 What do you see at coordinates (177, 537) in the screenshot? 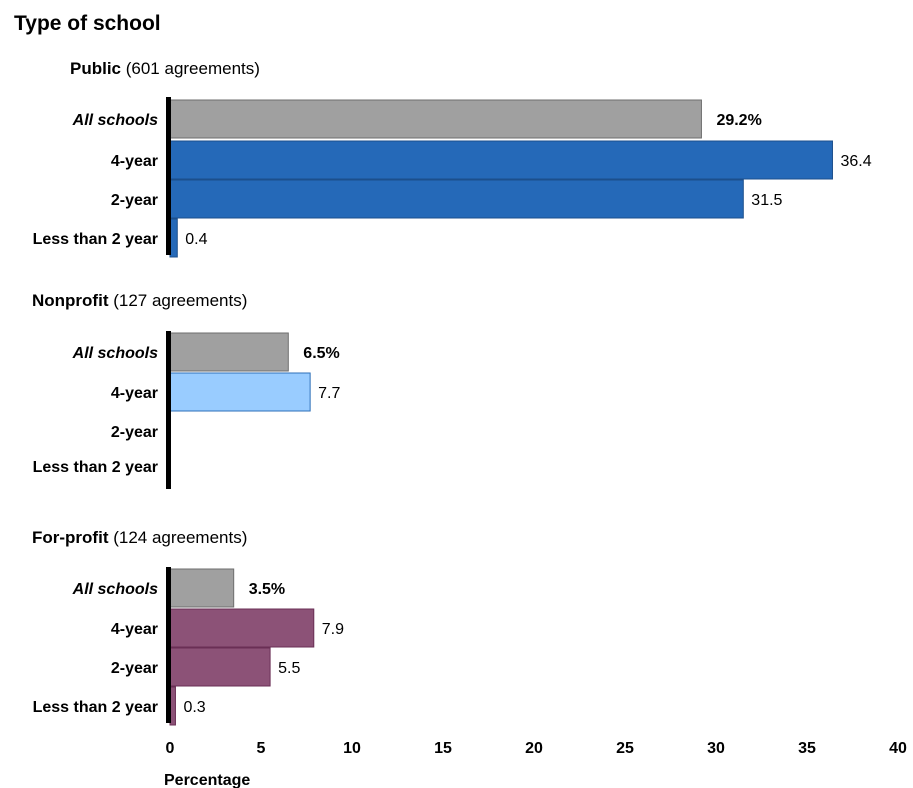
I see `group-count: (124 agreements)` at bounding box center [177, 537].